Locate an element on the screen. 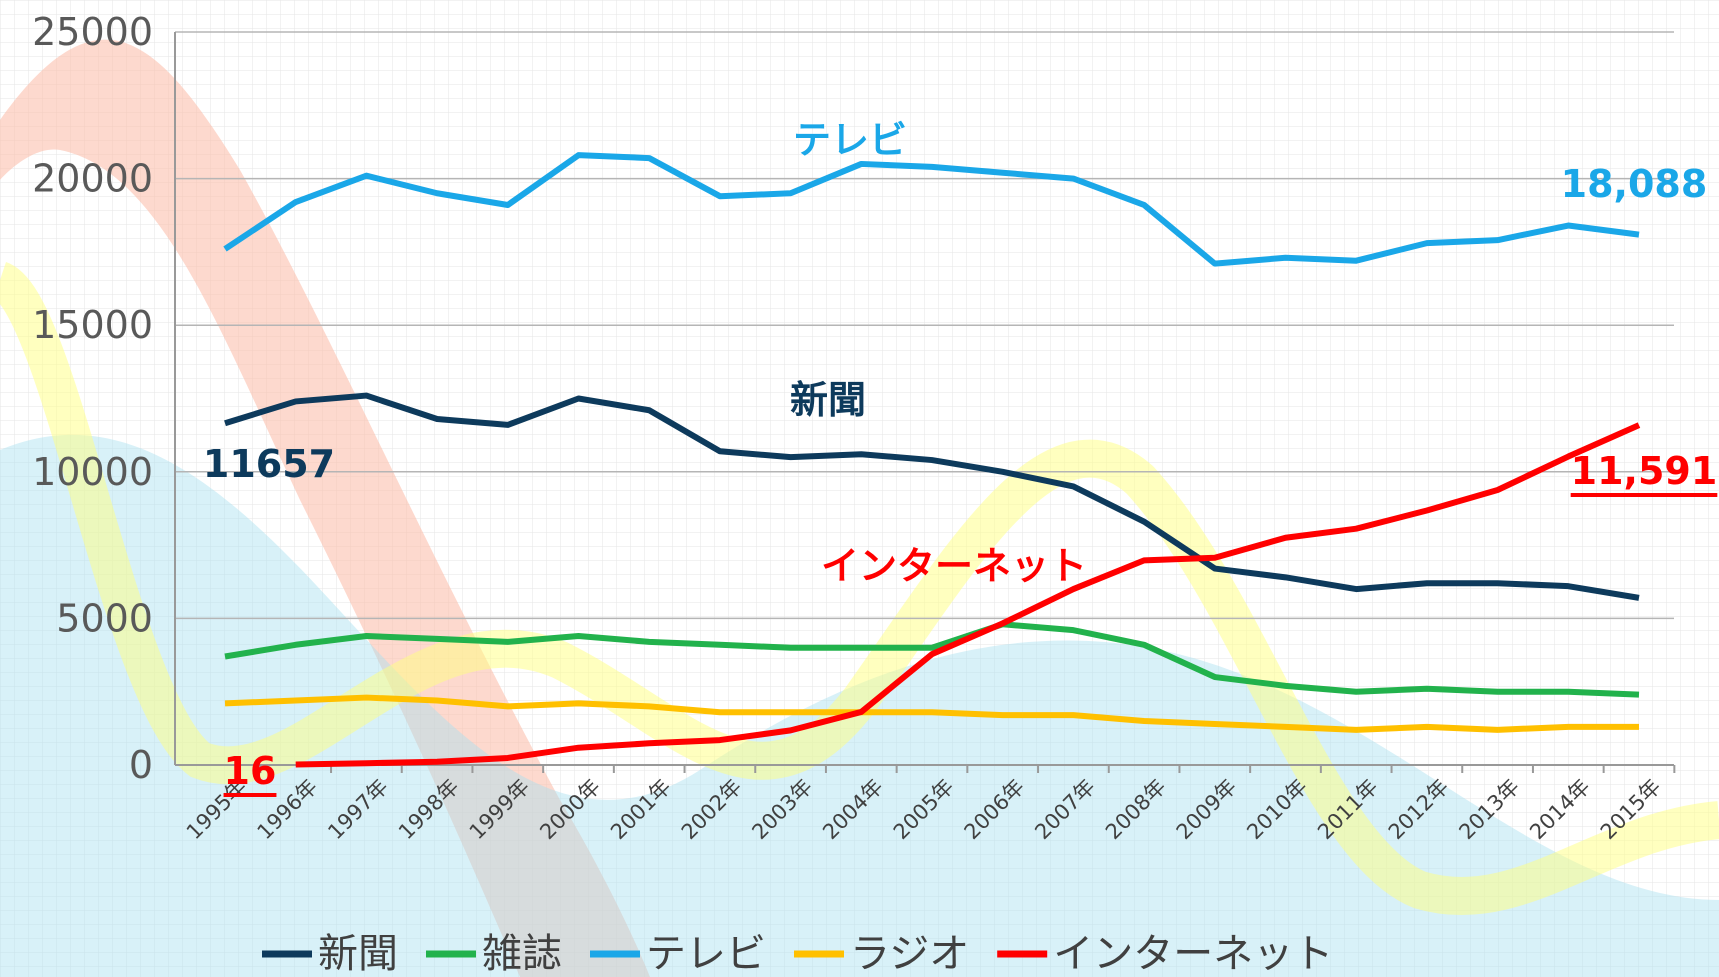 This screenshot has height=977, width=1719. annotation: インターネット is located at coordinates (954, 566).